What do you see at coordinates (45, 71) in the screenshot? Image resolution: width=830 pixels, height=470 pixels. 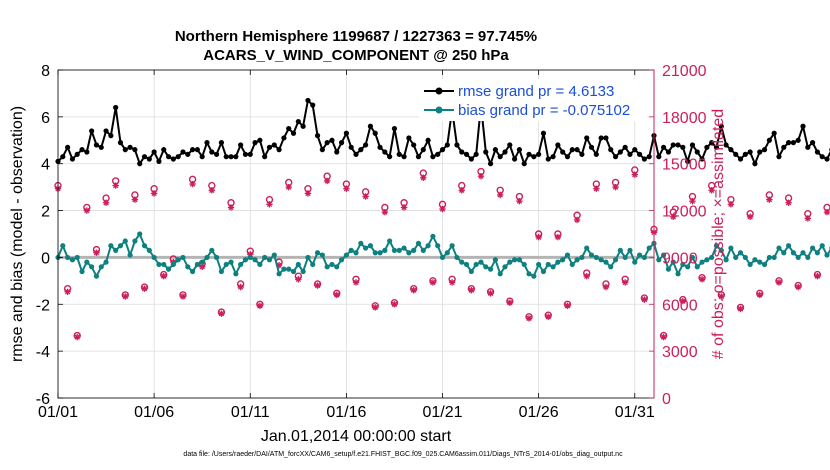 I see `y-tick-label-7: 8` at bounding box center [45, 71].